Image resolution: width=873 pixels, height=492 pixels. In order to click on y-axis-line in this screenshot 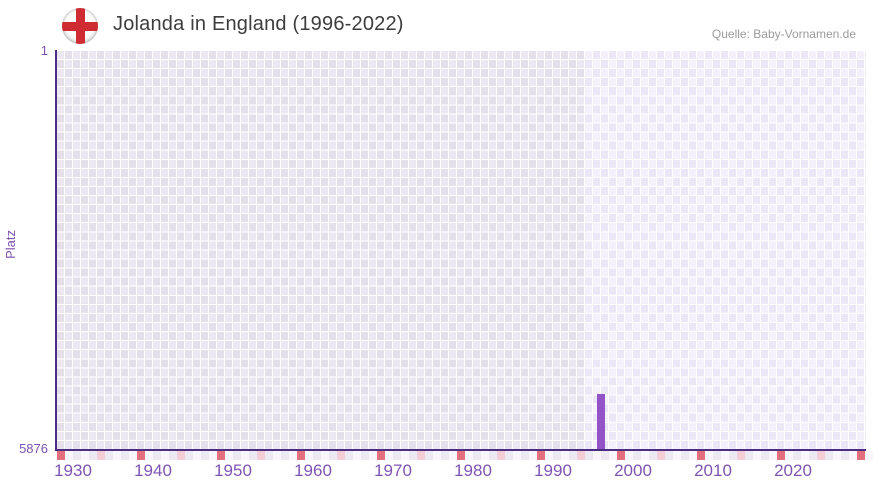, I will do `click(56, 250)`.